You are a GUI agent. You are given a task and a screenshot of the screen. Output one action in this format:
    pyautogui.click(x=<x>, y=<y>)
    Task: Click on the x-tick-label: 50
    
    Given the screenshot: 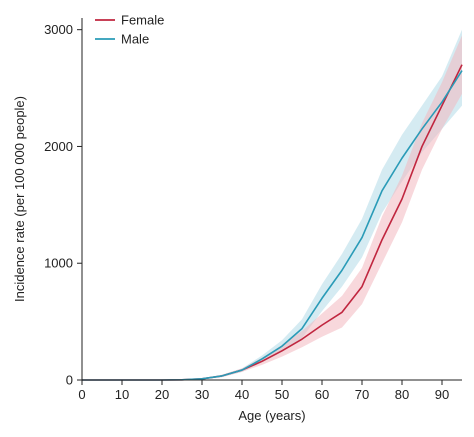 What is the action you would take?
    pyautogui.click(x=282, y=394)
    